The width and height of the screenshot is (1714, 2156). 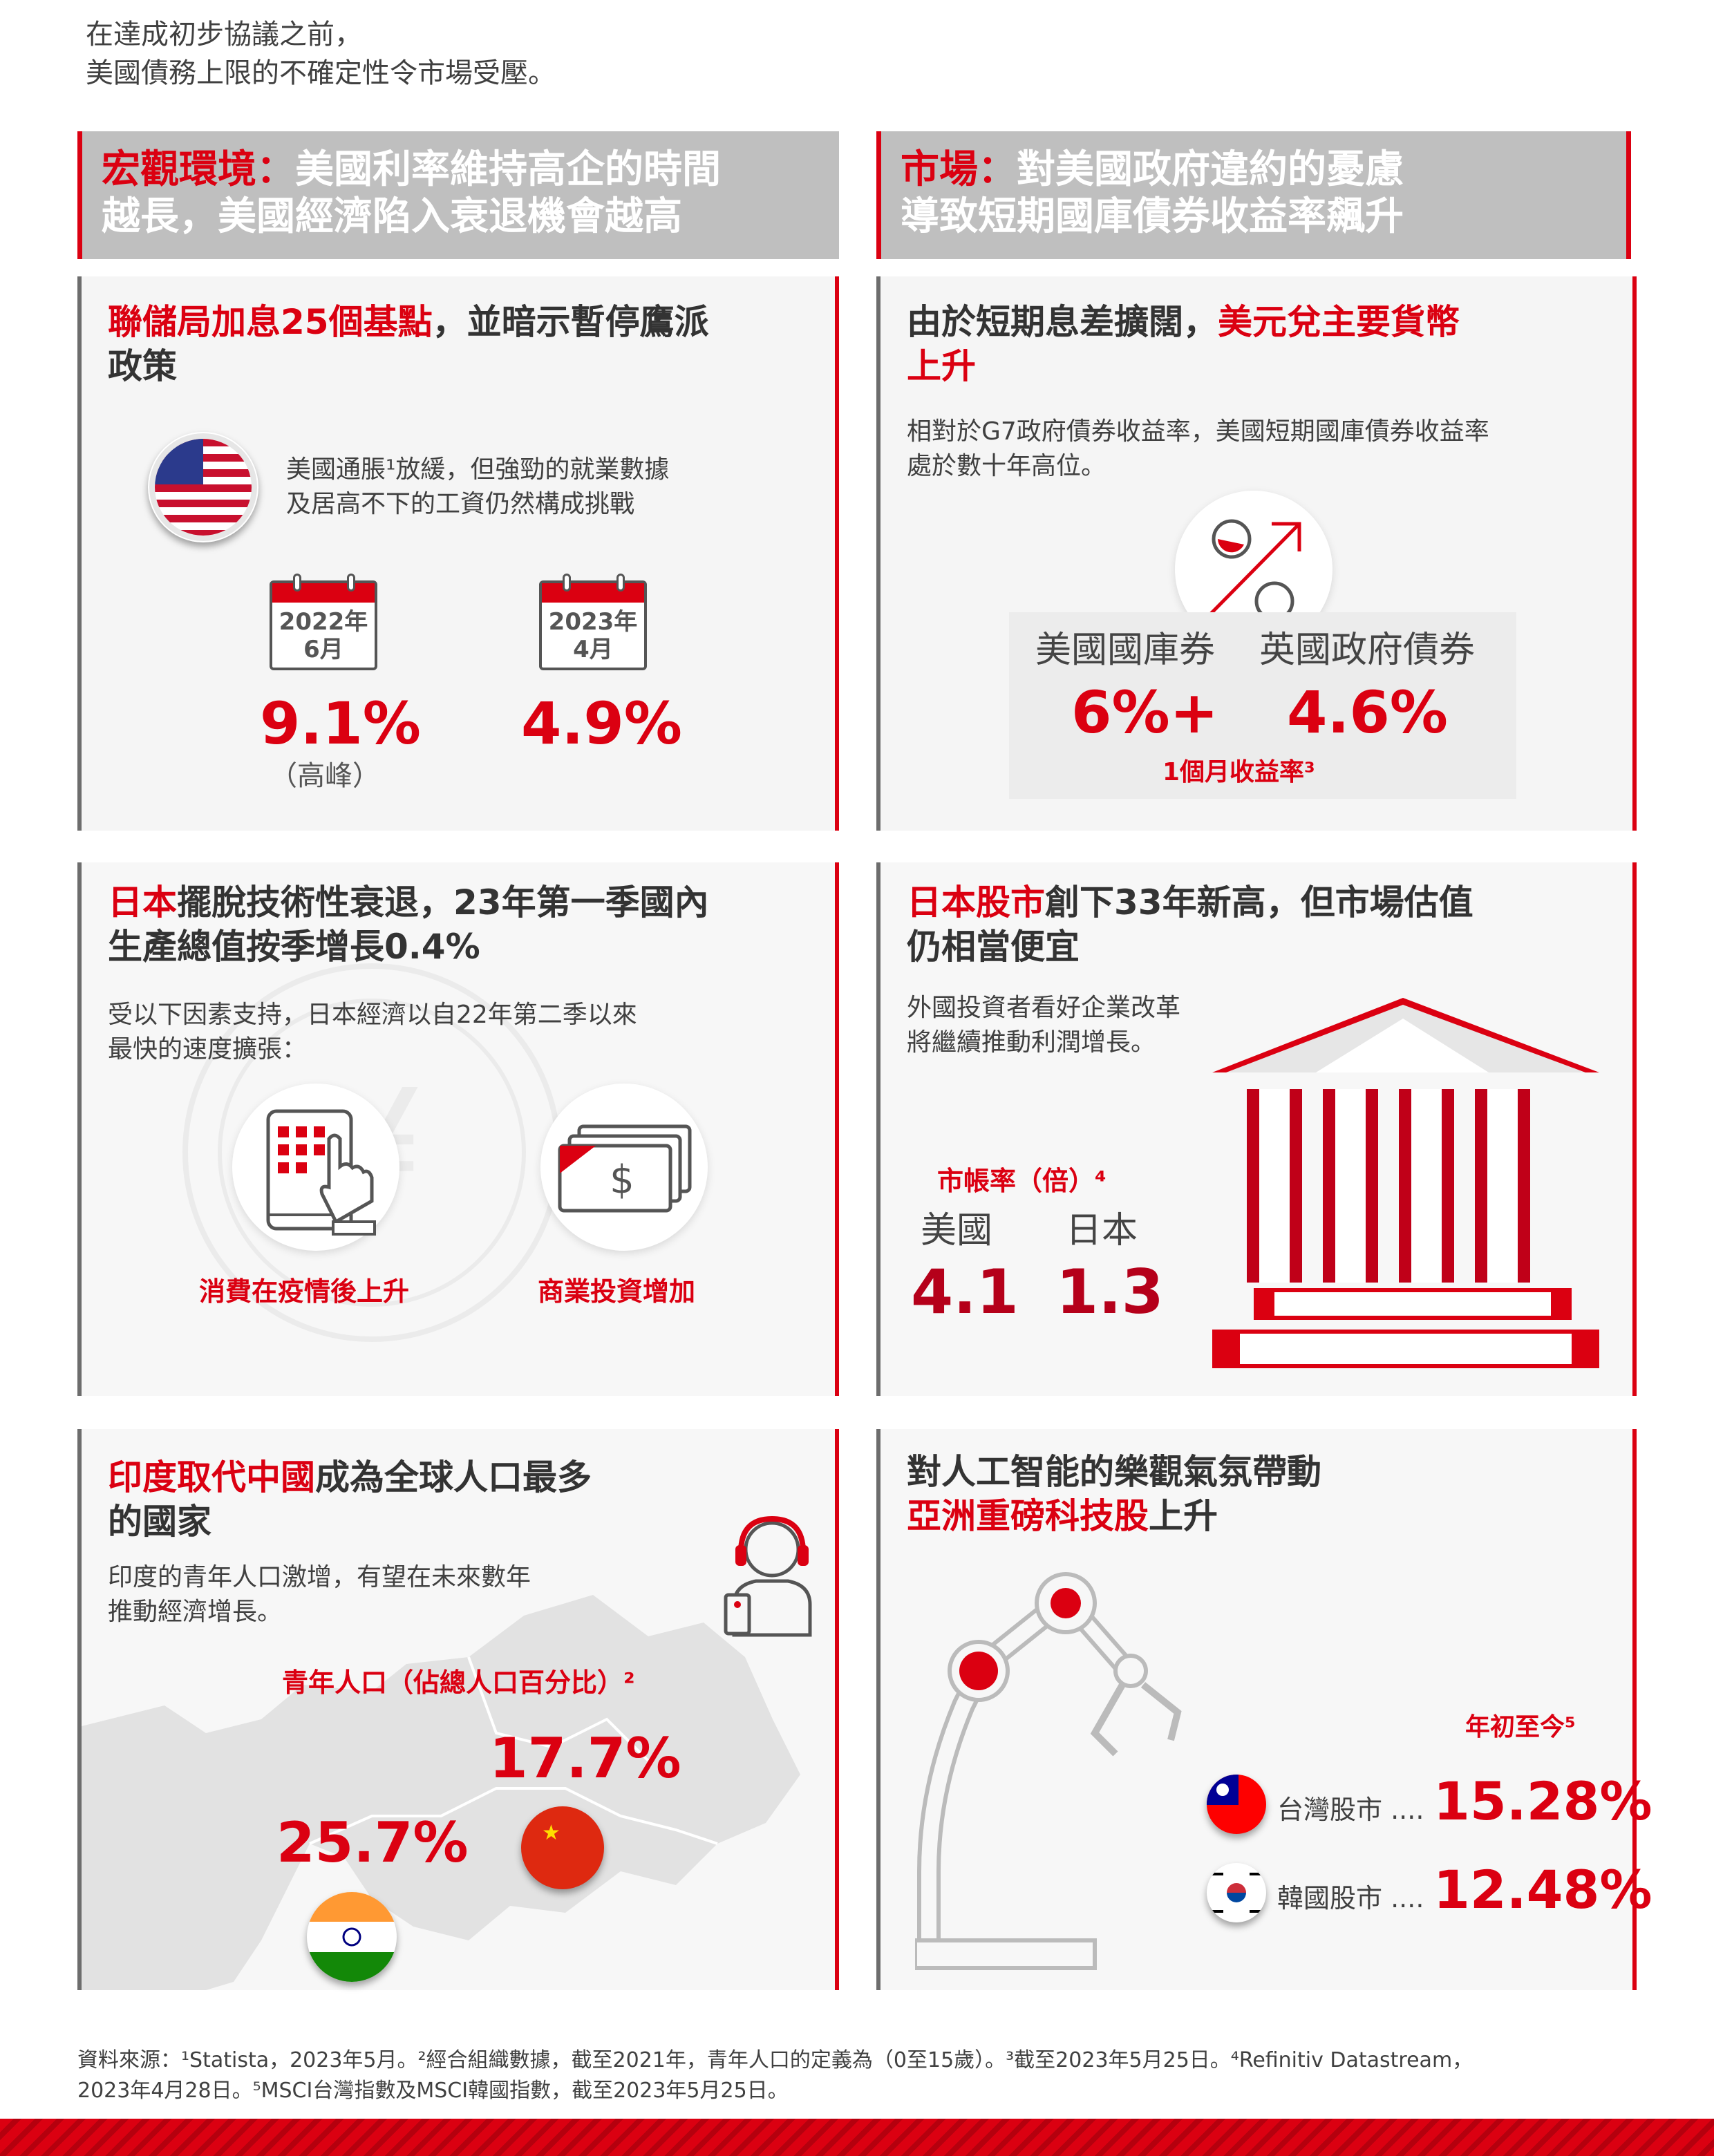 What do you see at coordinates (319, 1594) in the screenshot?
I see `india-text: 印度的青年人口激增，有望在未來數年 推動經濟增長。` at bounding box center [319, 1594].